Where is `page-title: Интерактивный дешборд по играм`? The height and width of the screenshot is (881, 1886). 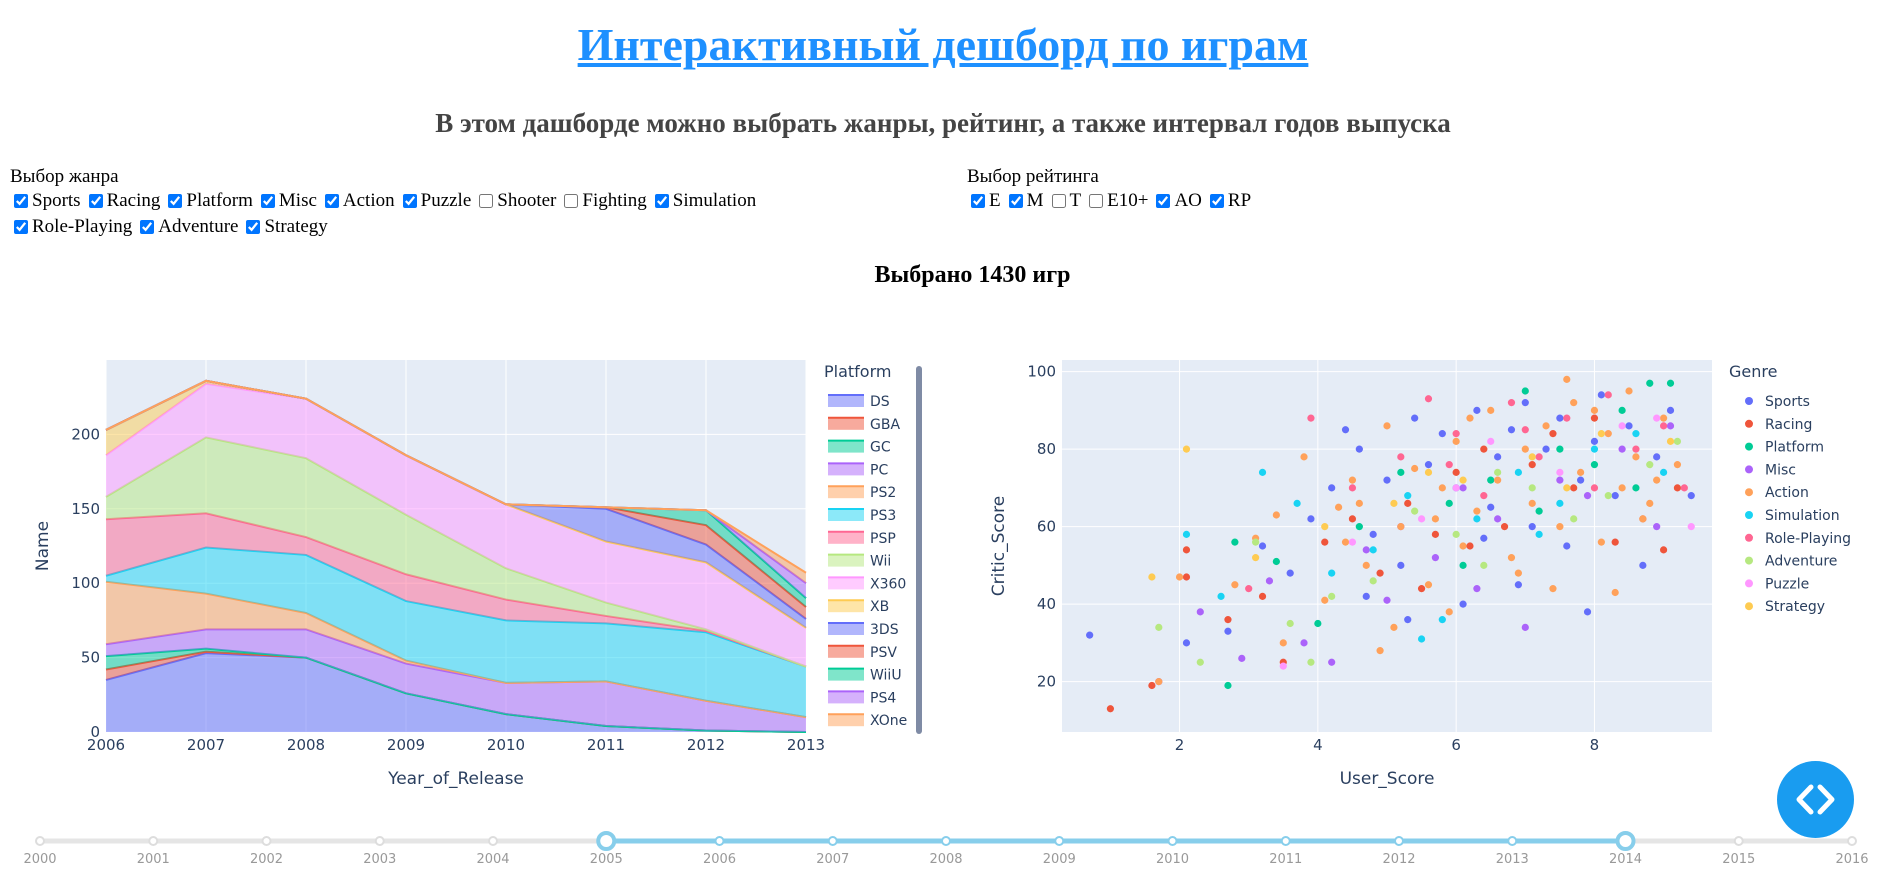 page-title: Интерактивный дешборд по играм is located at coordinates (943, 44).